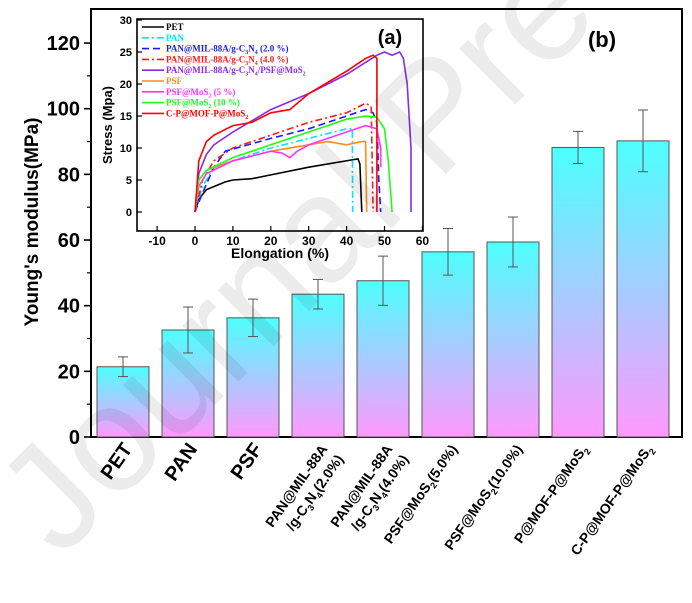 The width and height of the screenshot is (692, 603). Describe the element at coordinates (227, 50) in the screenshot. I see `legend-label: PAN@MIL-88A/g-C3N4 (2.0 %)` at that location.